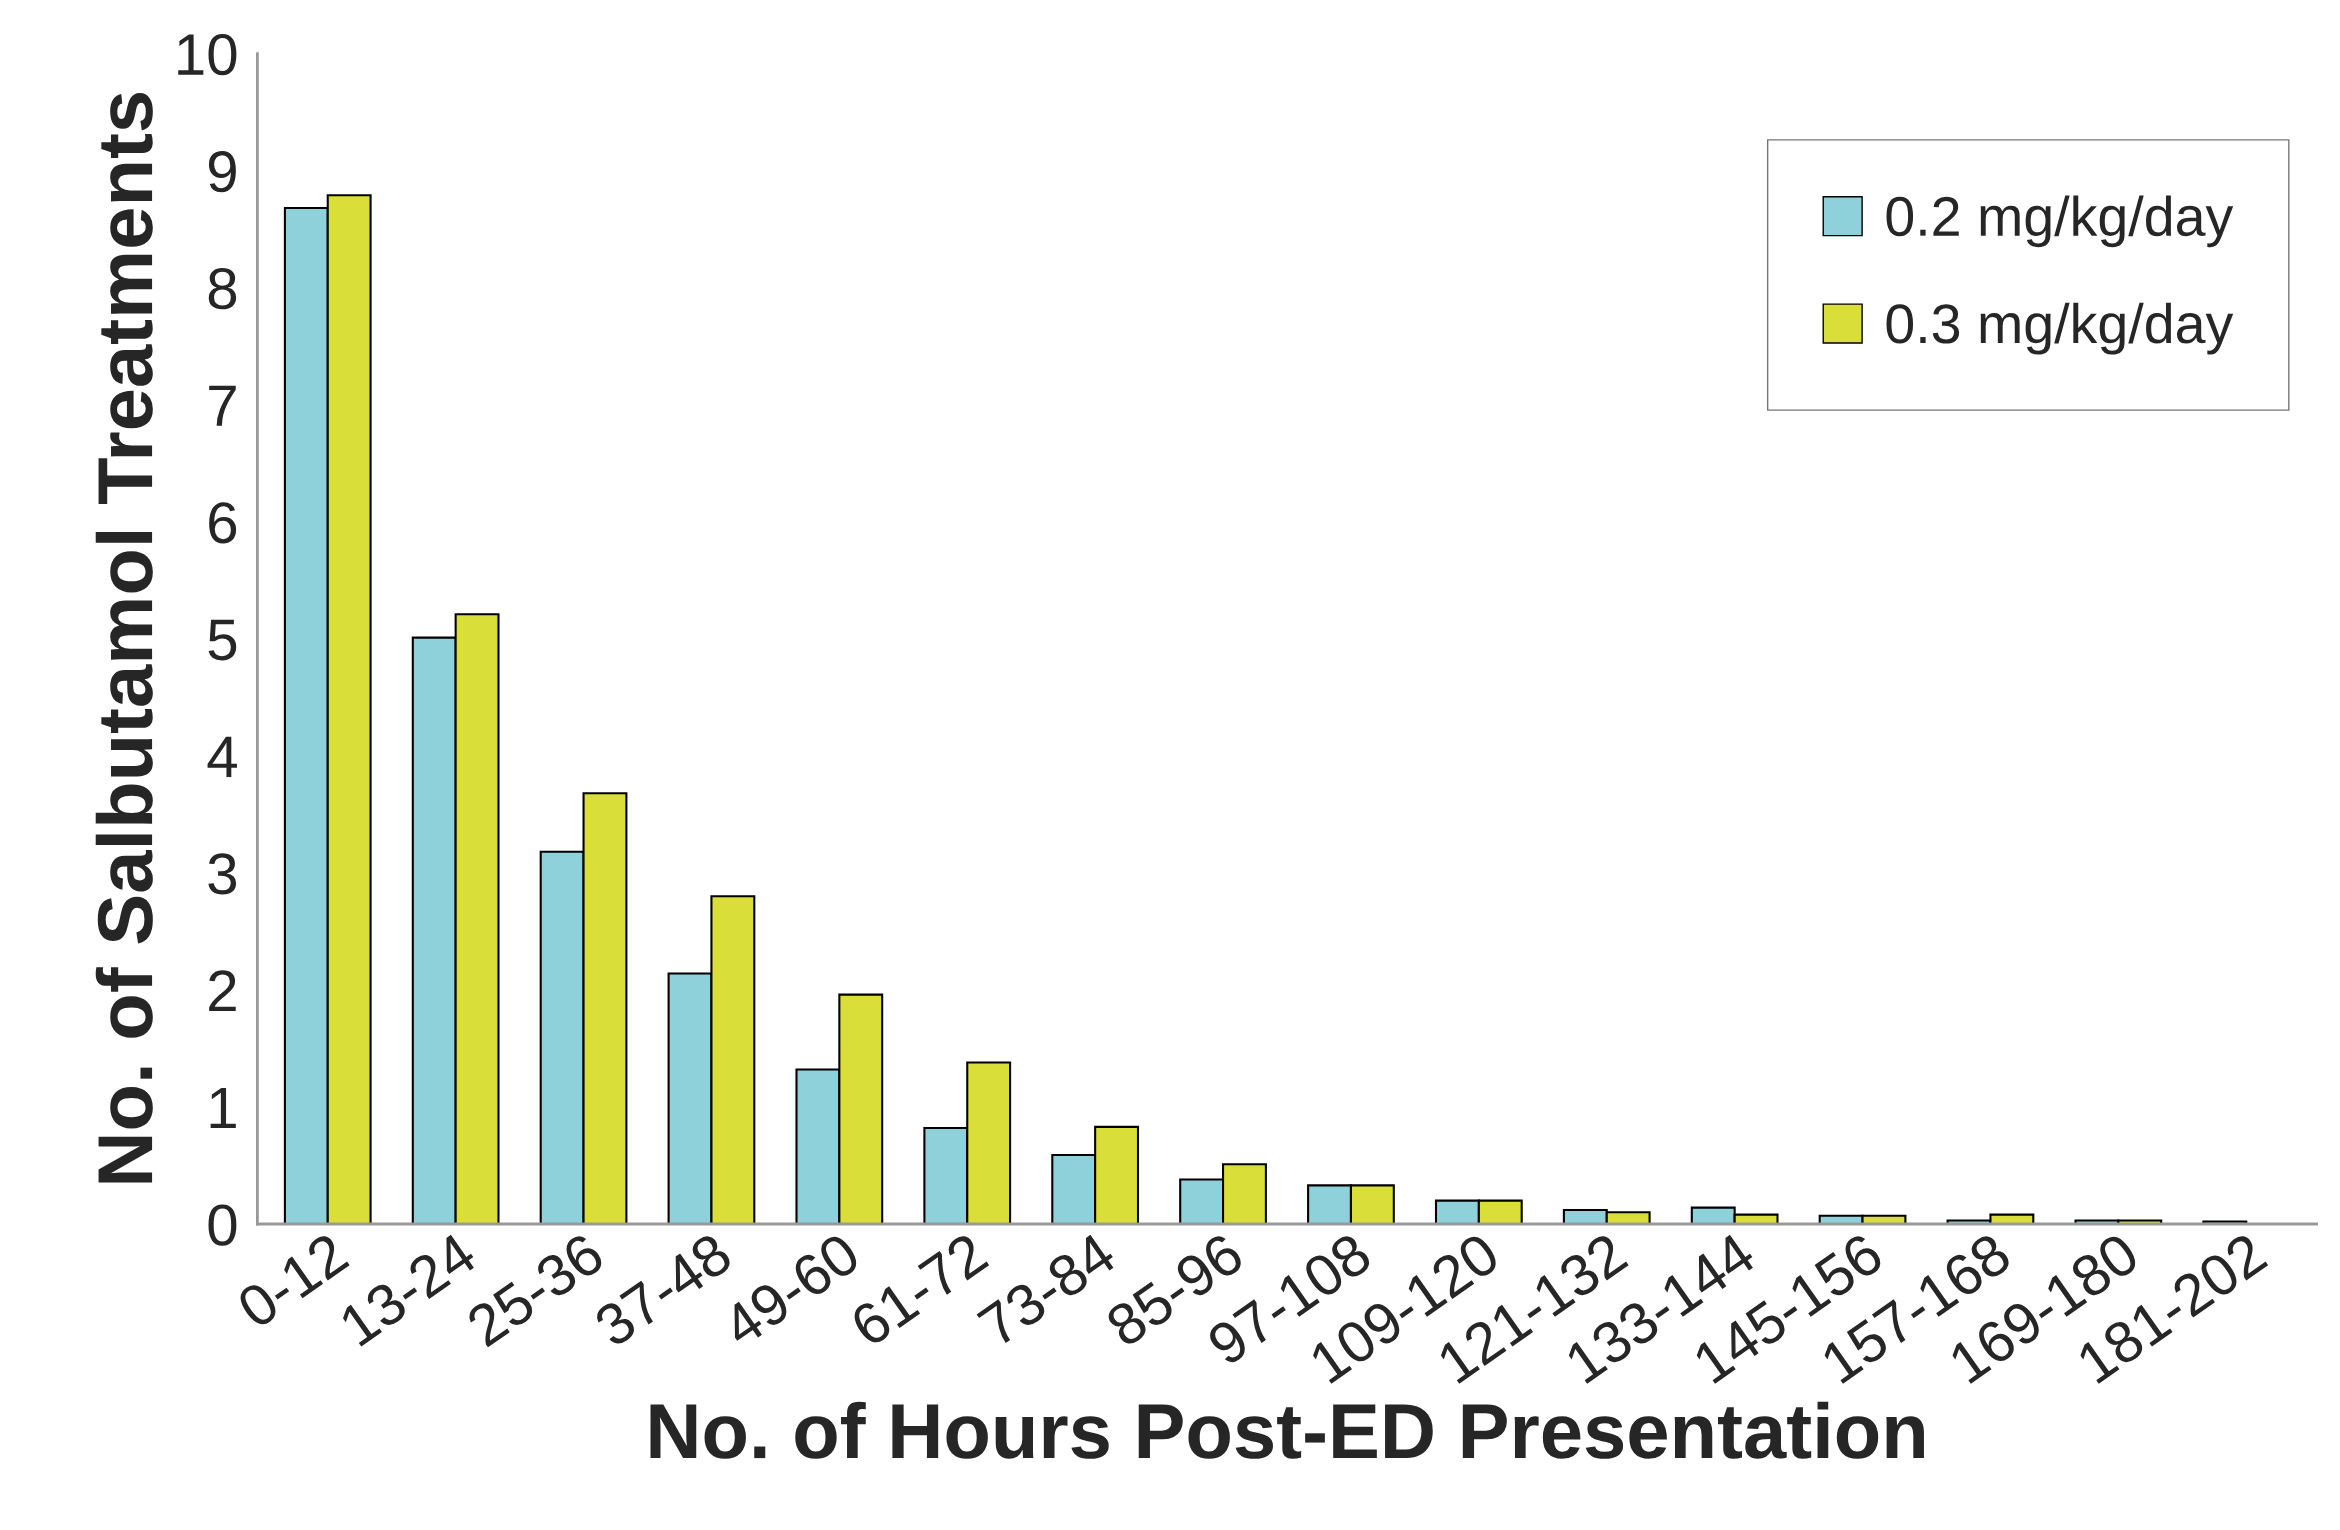  Describe the element at coordinates (222, 1225) in the screenshot. I see `y-tick-label: 0` at that location.